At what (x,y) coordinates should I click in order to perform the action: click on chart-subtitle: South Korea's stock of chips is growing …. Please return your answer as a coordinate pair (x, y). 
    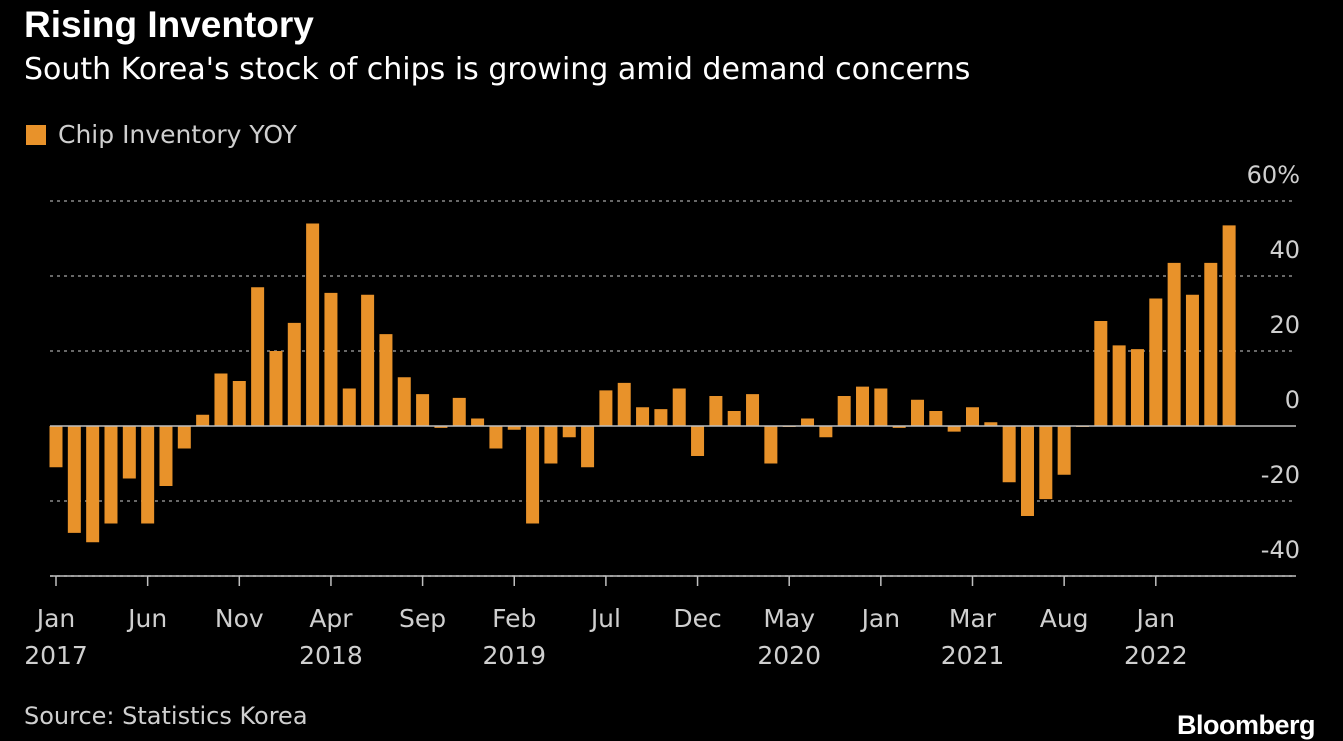
    Looking at the image, I should click on (497, 69).